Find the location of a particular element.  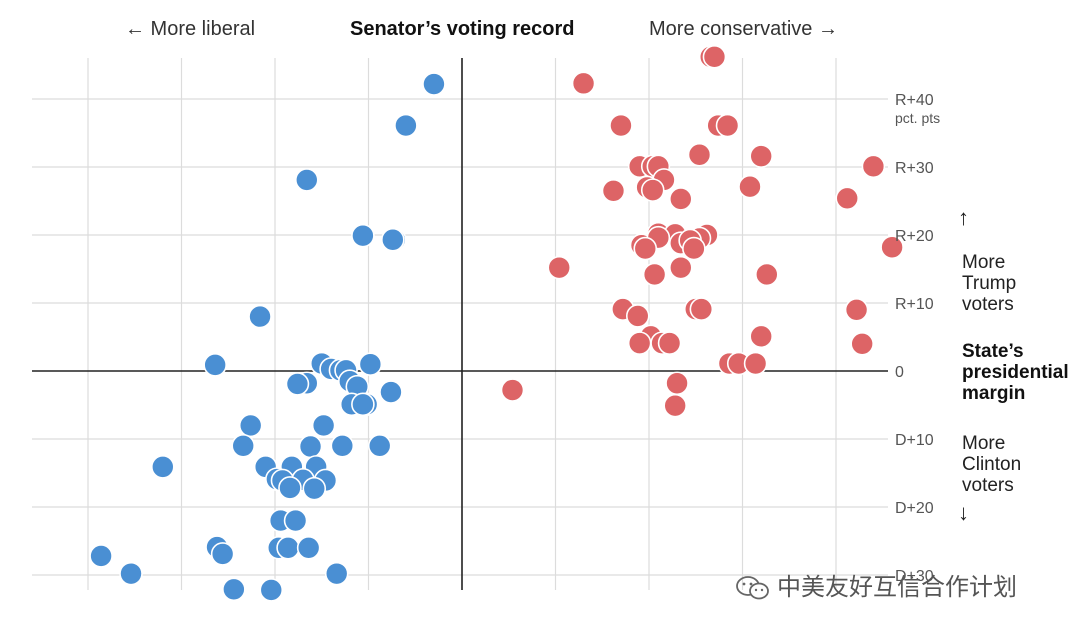

clinton-label-line3: voters is located at coordinates (988, 485).